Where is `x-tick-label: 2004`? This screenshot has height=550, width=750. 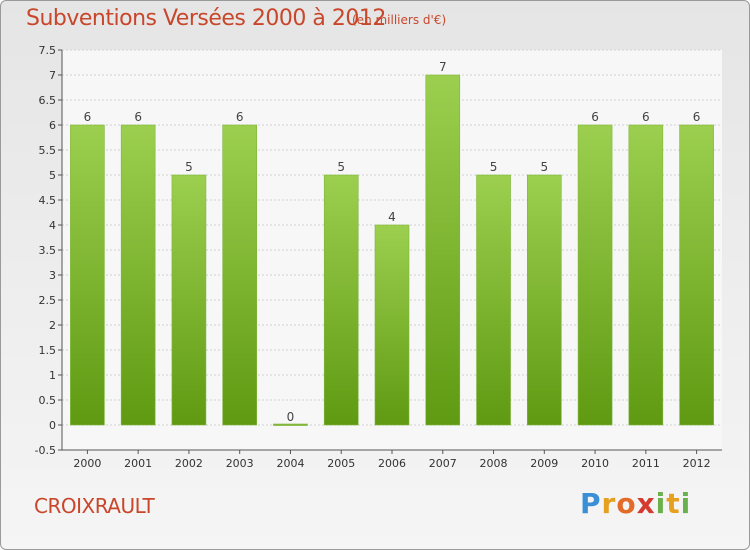
x-tick-label: 2004 is located at coordinates (290, 463).